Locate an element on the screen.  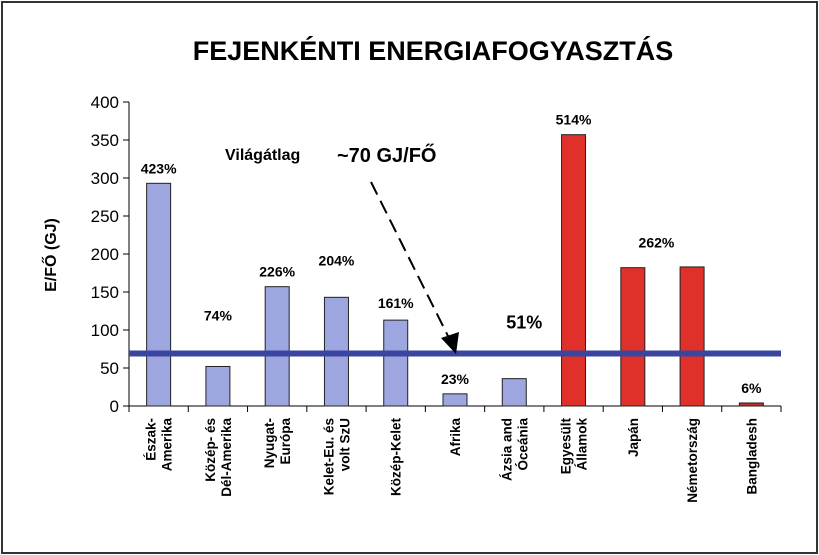
y-tick-label: 100 is located at coordinates (105, 330).